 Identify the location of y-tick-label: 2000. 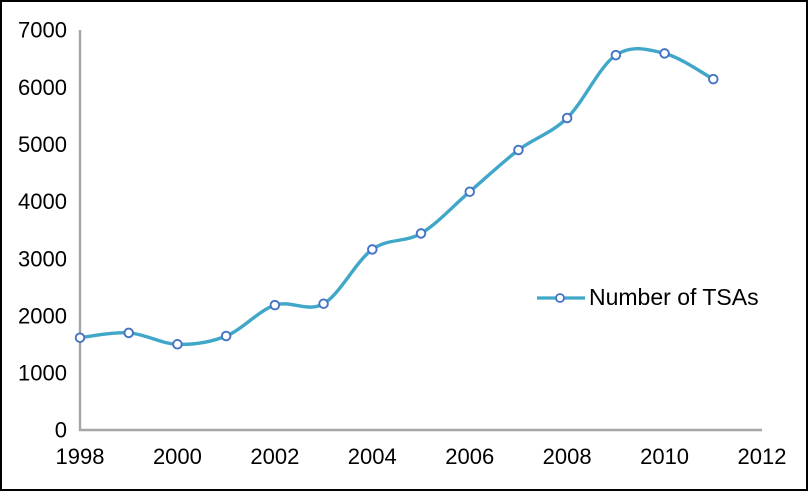
(42, 315).